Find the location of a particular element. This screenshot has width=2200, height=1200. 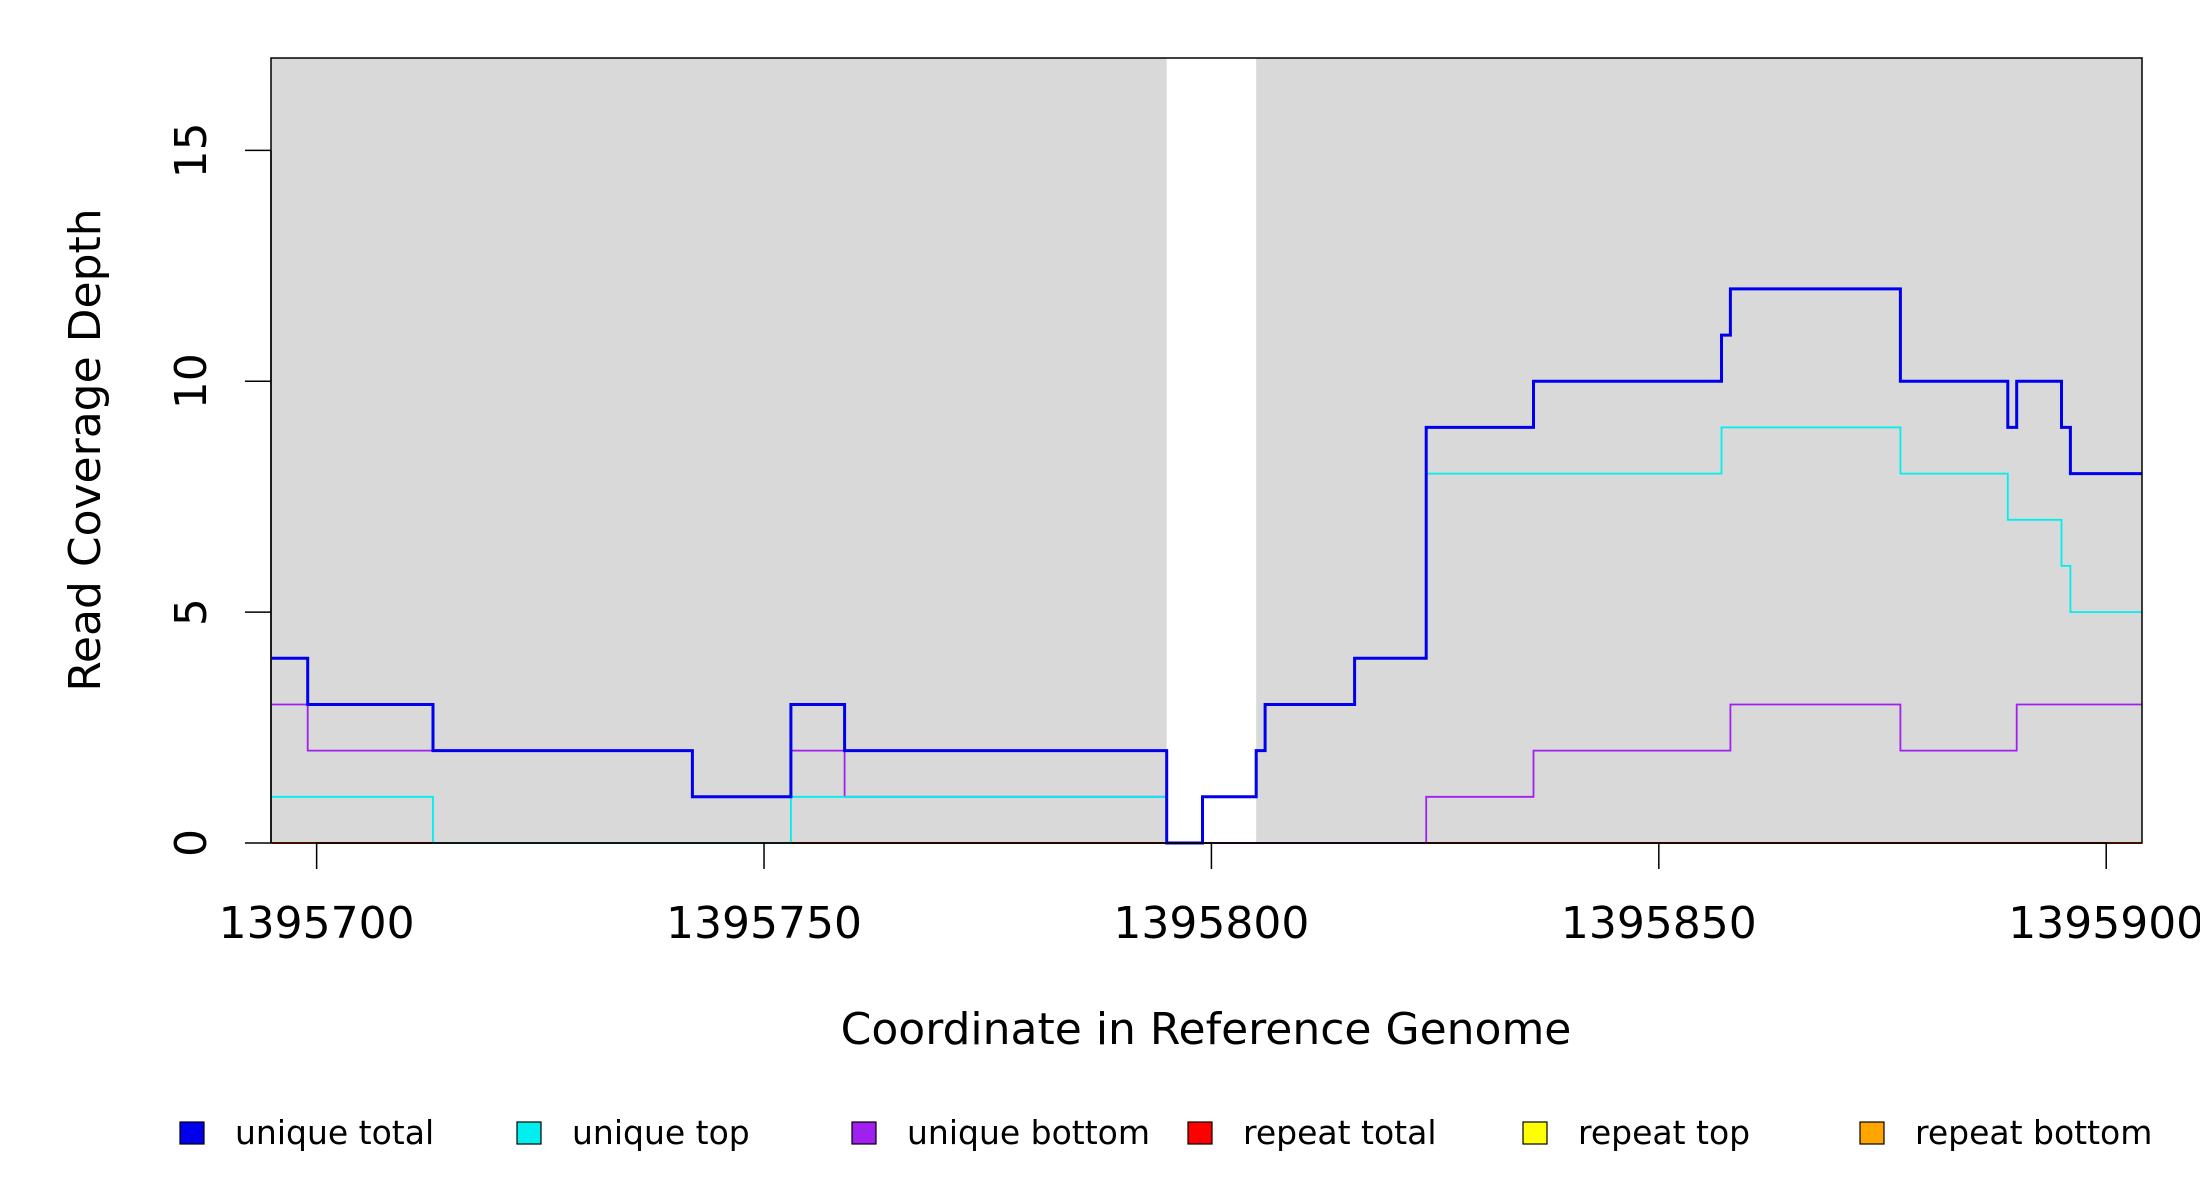

y-tick-label: 0 is located at coordinates (191, 843).